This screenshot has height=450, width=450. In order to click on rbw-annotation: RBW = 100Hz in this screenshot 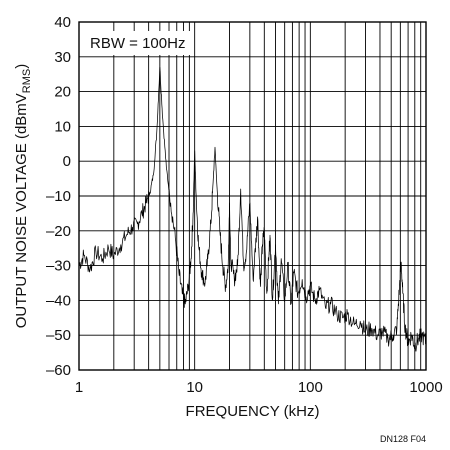, I will do `click(137, 43)`.